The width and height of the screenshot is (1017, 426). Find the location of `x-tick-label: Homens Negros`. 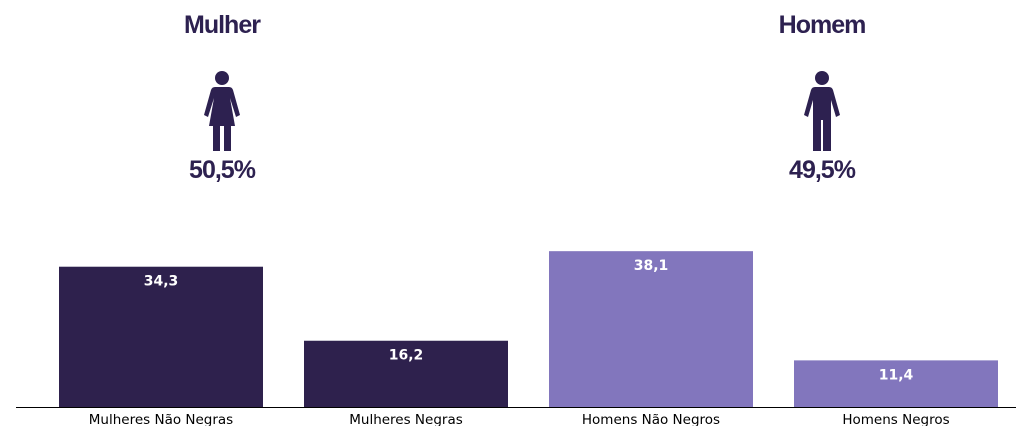

x-tick-label: Homens Negros is located at coordinates (895, 419).